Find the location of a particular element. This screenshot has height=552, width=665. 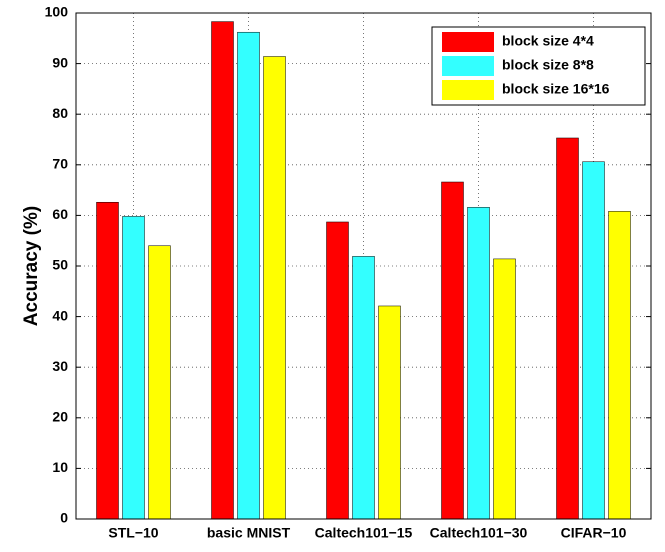

y-tick-label: 100 is located at coordinates (57, 12).